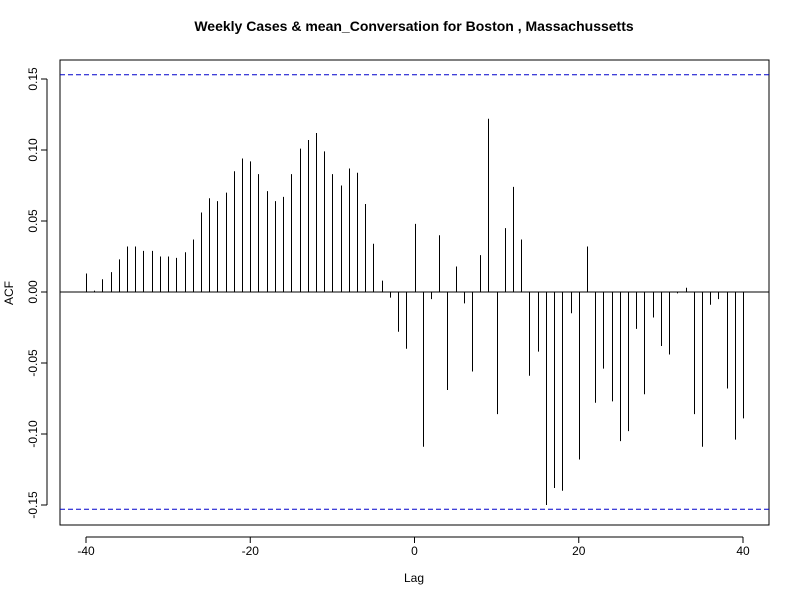  Describe the element at coordinates (9, 293) in the screenshot. I see `y-axis-label: ACF` at that location.